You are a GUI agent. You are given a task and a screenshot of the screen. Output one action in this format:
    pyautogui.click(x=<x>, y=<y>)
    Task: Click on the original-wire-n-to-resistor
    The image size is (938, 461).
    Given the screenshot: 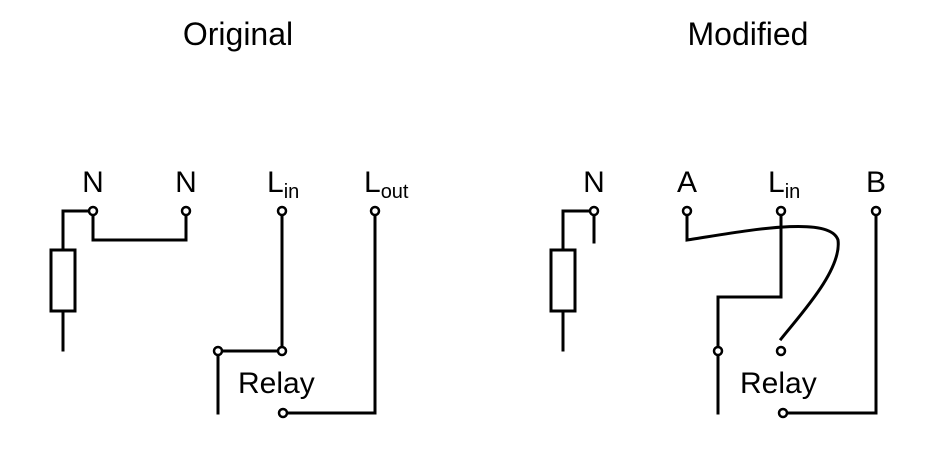 What is the action you would take?
    pyautogui.click(x=78, y=230)
    